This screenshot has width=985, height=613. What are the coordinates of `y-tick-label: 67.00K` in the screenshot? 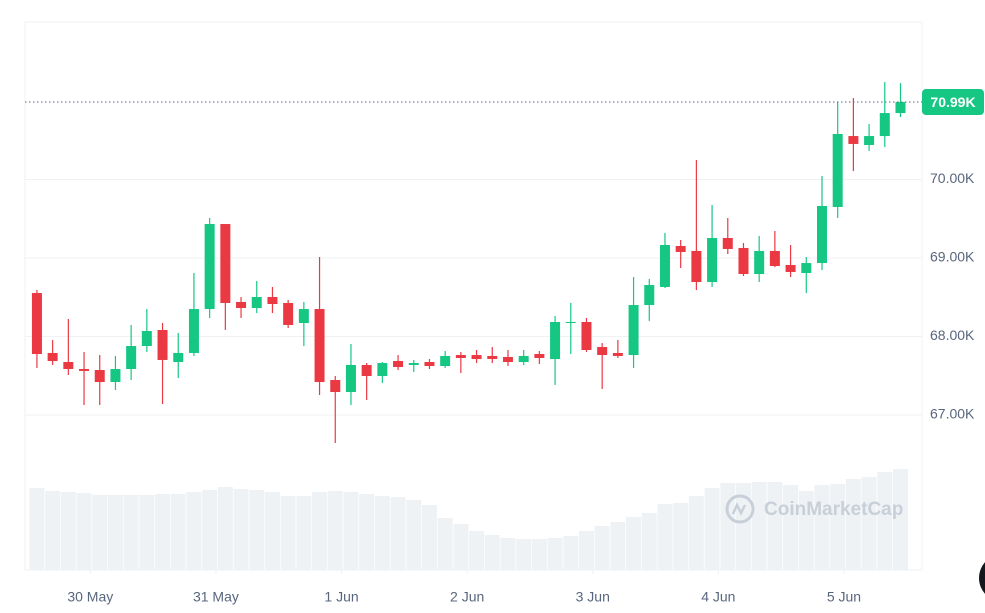 It's located at (952, 414).